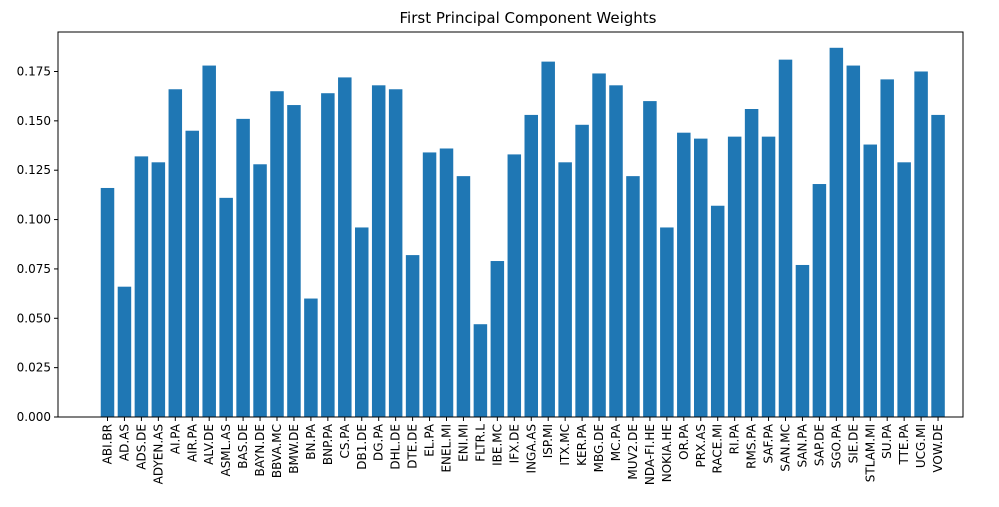 The height and width of the screenshot is (507, 999). I want to click on bar-TTE.PA, so click(904, 289).